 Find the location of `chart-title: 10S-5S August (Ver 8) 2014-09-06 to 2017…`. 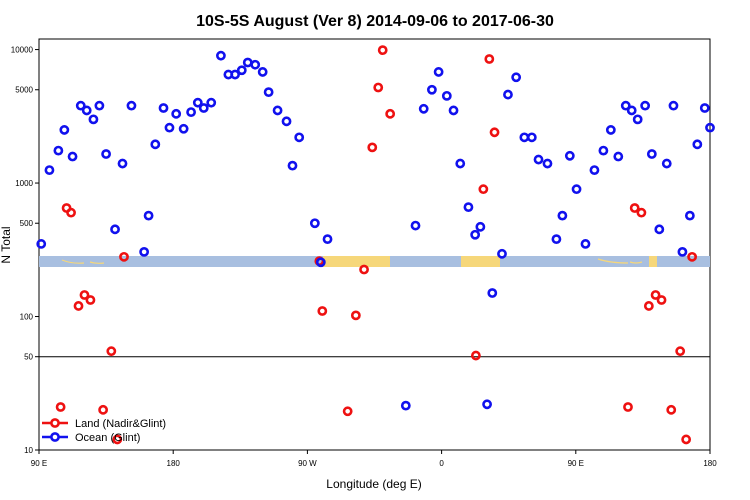

chart-title: 10S-5S August (Ver 8) 2014-09-06 to 2017… is located at coordinates (375, 21).